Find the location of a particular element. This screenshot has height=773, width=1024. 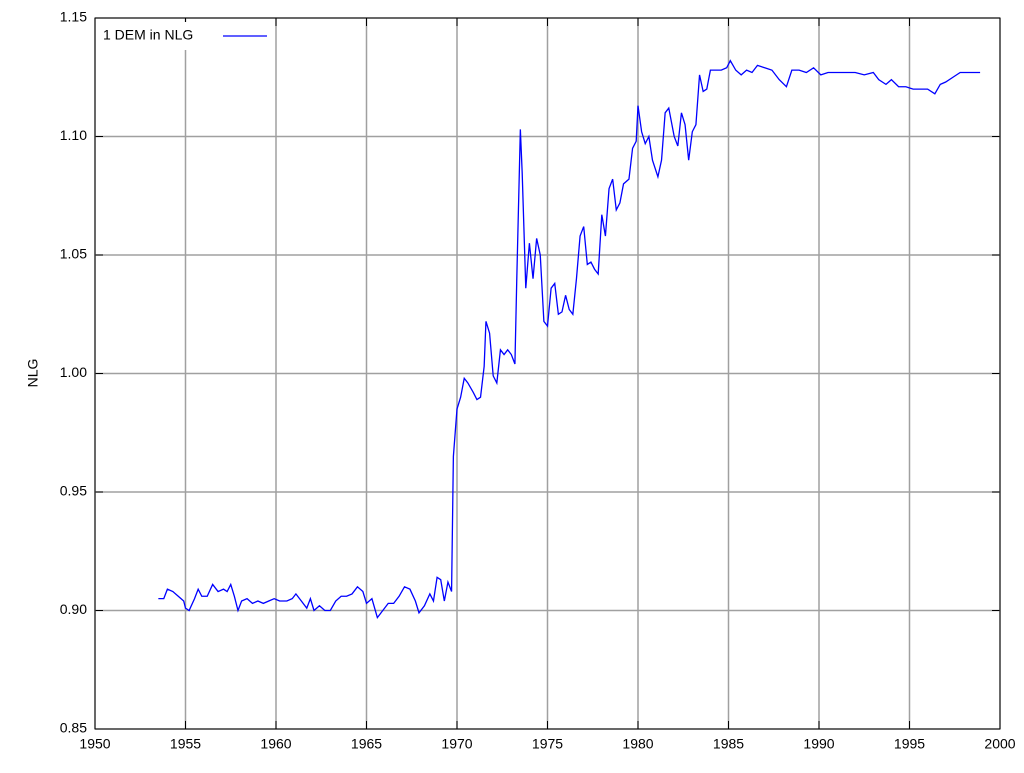

x-tick-label: 1970 is located at coordinates (456, 744).